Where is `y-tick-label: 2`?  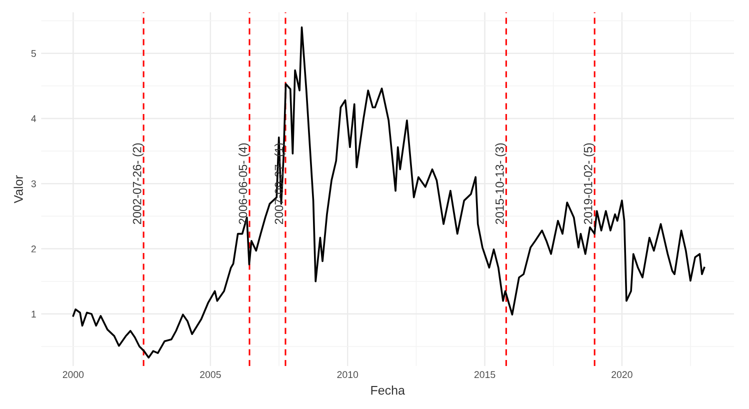
y-tick-label: 2 is located at coordinates (33, 249).